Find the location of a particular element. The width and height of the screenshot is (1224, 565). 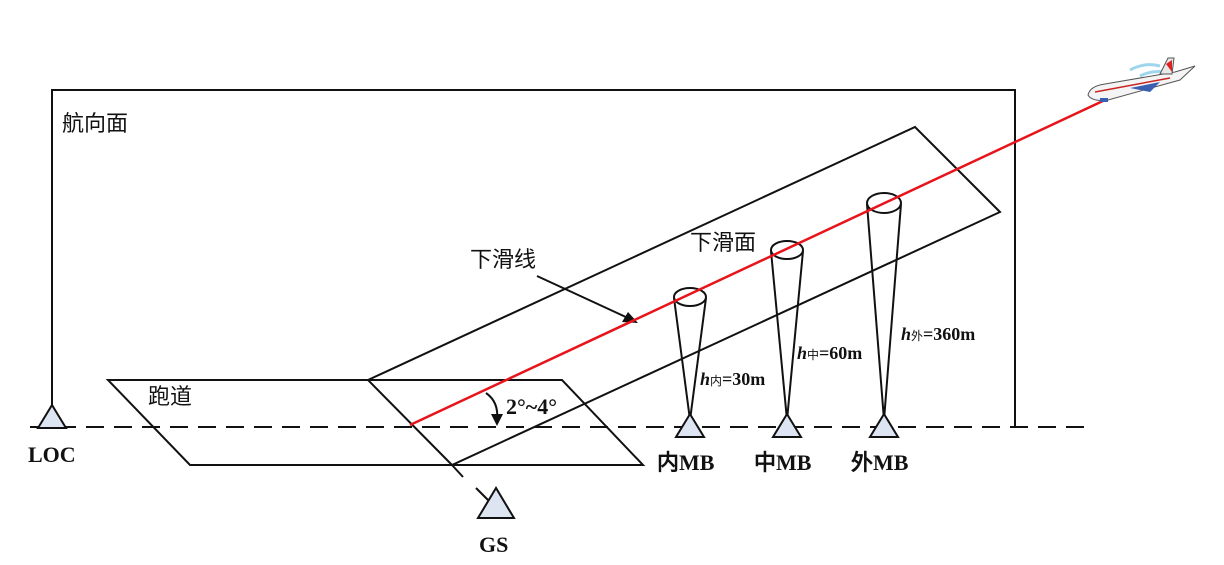

inner-mb-antenna-icon is located at coordinates (690, 425).